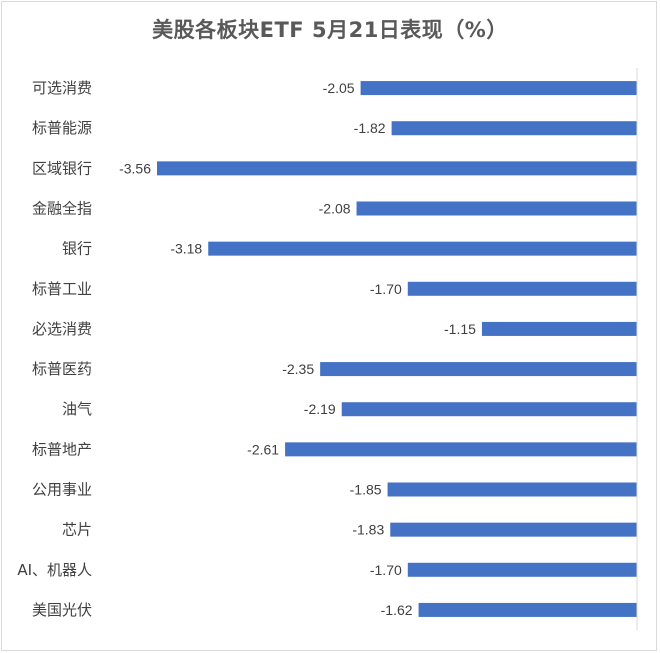 The image size is (660, 653). What do you see at coordinates (135, 168) in the screenshot?
I see `value-label: -3.56` at bounding box center [135, 168].